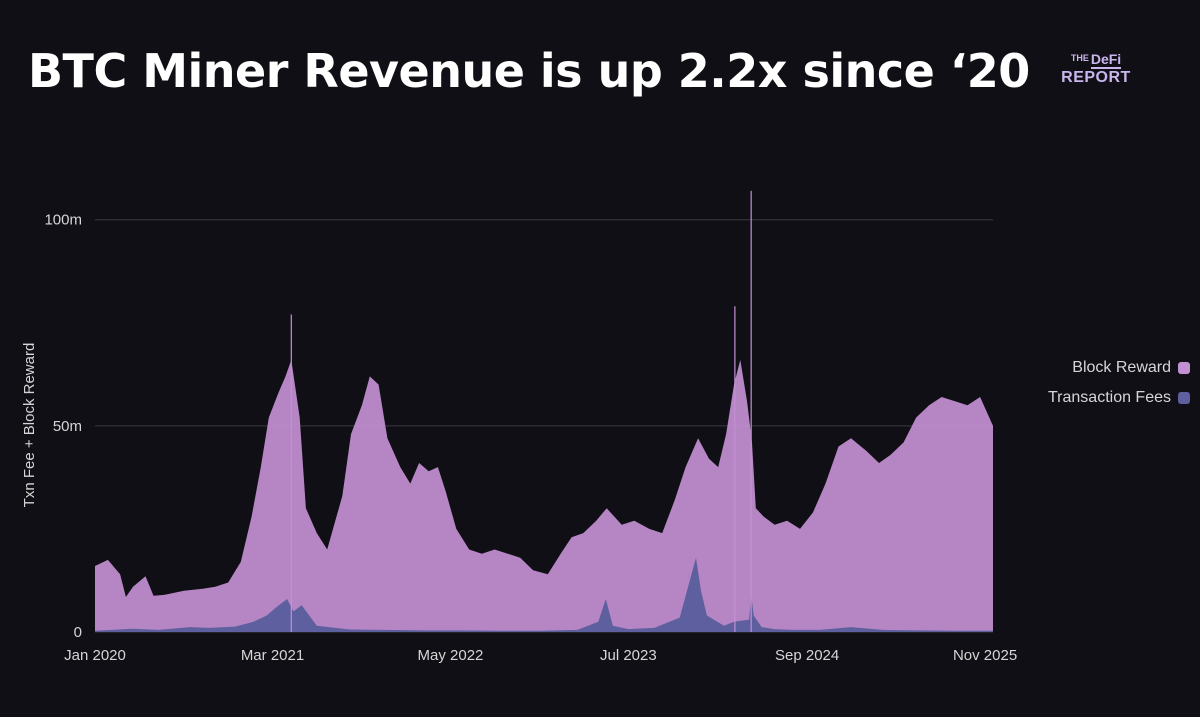  I want to click on x-tick-label: Jan 2020, so click(95, 655).